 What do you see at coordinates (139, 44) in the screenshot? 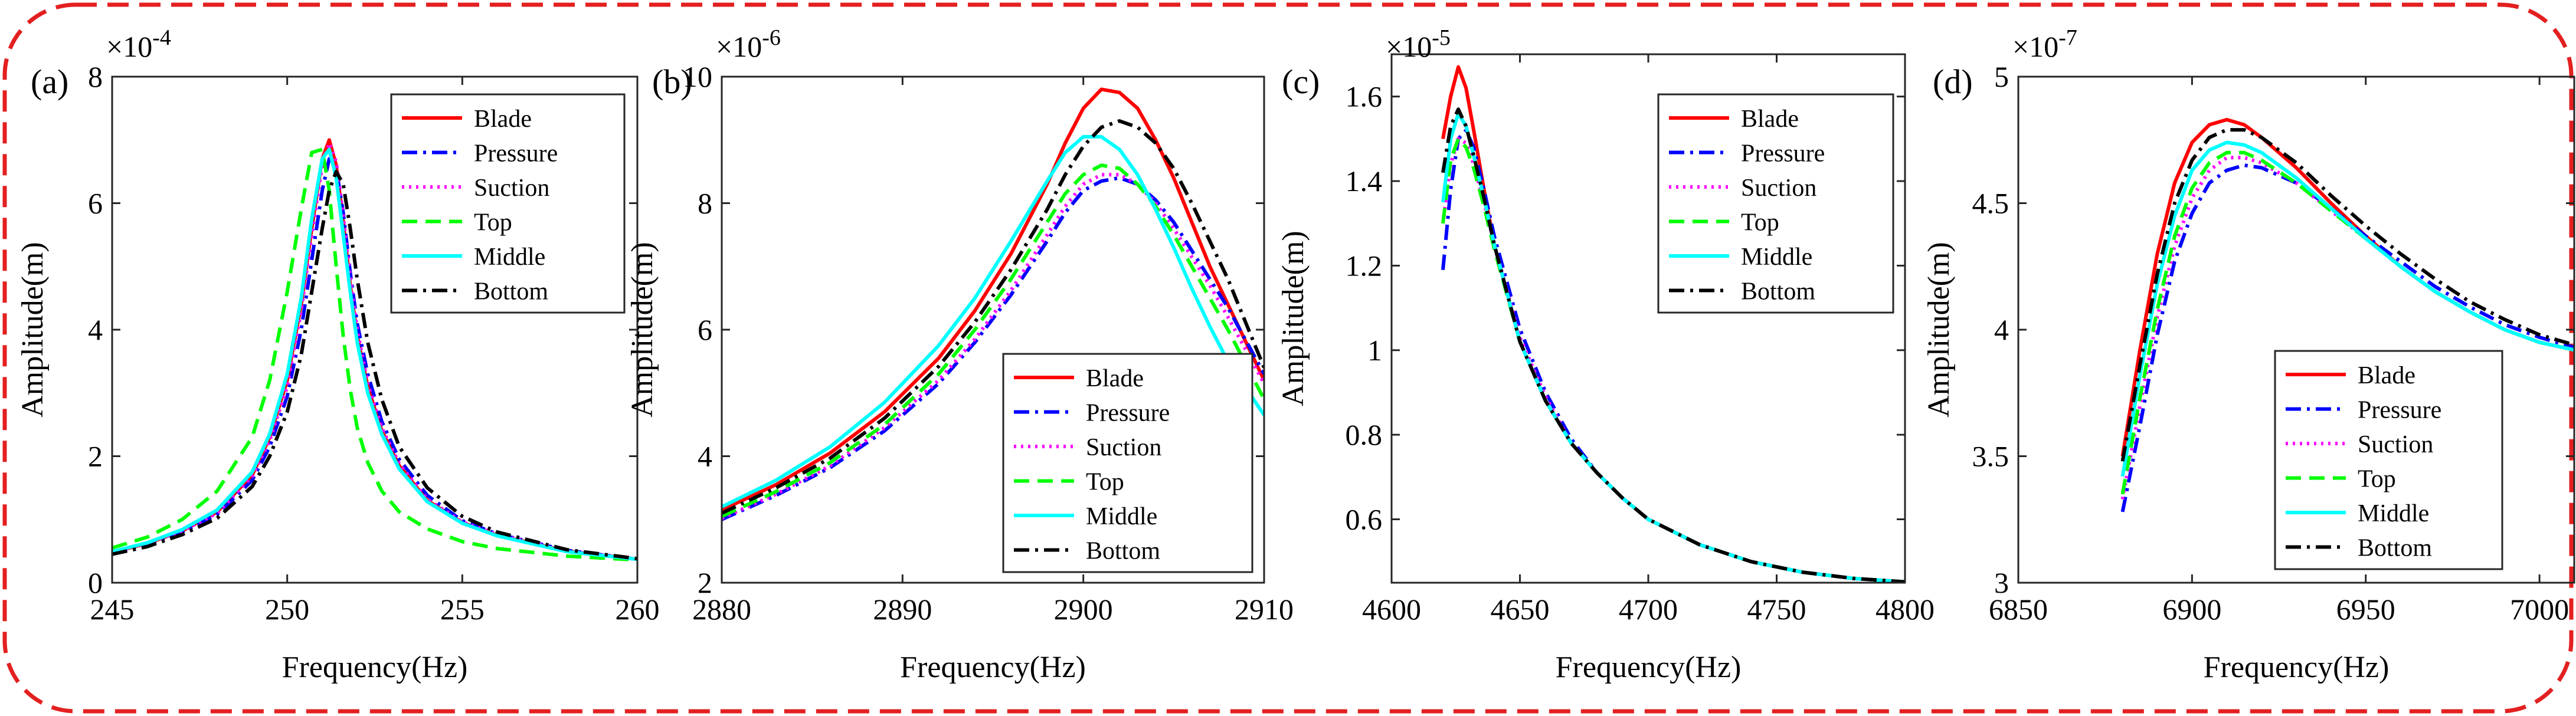
I see `axis-exponent: ×10⁻⁴` at bounding box center [139, 44].